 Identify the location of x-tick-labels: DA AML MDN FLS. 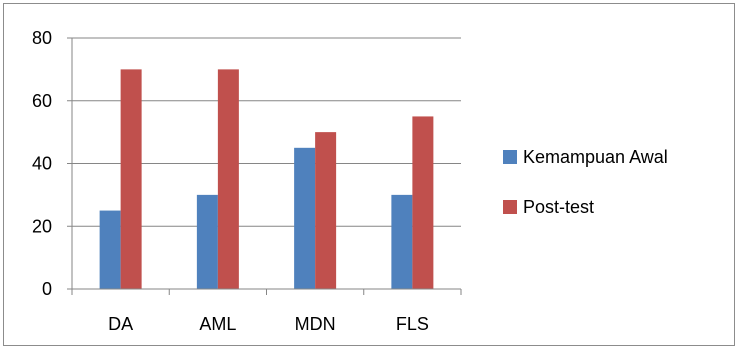
(268, 324).